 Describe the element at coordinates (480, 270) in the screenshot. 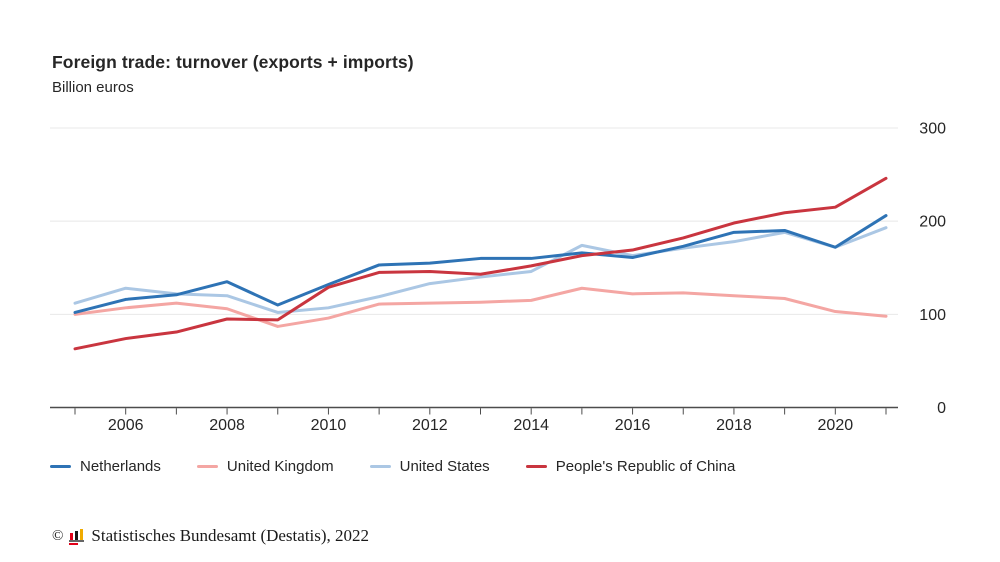

I see `series-line-united-states` at that location.